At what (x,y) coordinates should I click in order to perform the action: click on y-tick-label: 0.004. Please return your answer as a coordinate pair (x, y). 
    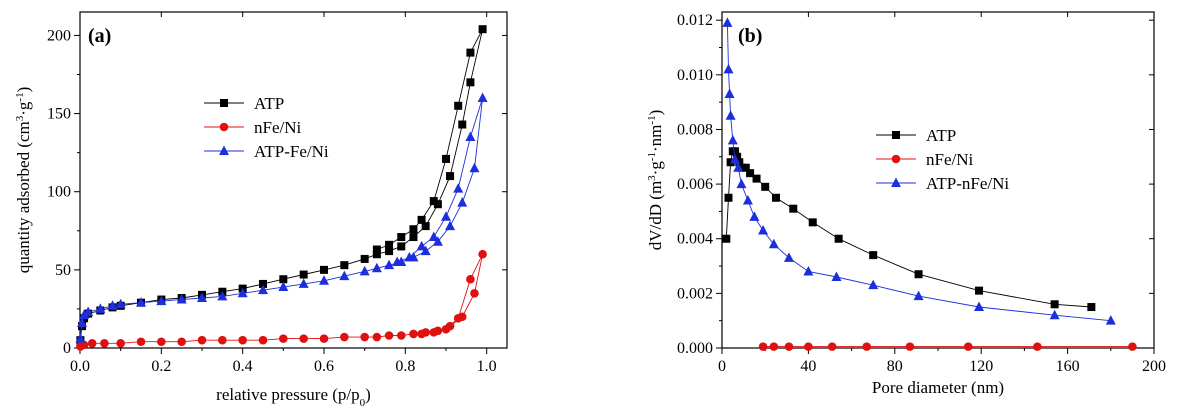
    Looking at the image, I should click on (695, 239).